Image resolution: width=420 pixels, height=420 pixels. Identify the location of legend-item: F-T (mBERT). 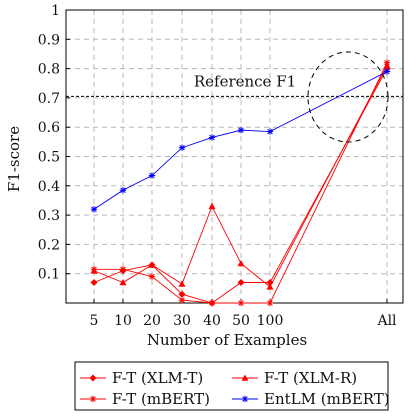
(145, 399).